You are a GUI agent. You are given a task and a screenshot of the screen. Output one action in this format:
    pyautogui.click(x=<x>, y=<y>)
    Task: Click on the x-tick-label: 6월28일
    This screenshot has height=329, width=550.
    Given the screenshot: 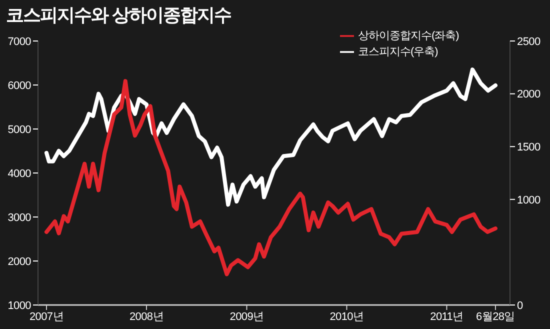 What is the action you would take?
    pyautogui.click(x=495, y=316)
    